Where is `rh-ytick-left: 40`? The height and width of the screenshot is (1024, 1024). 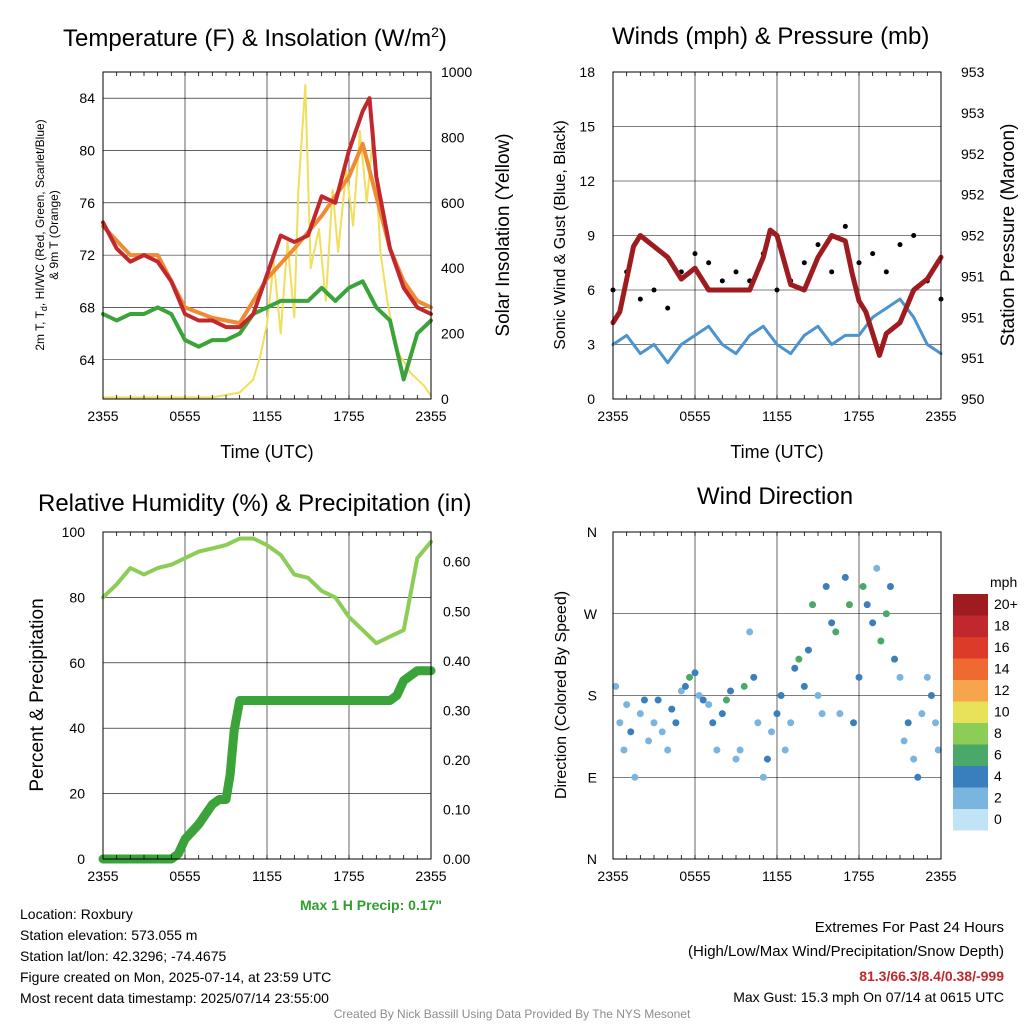
rh-ytick-left: 40 is located at coordinates (77, 728).